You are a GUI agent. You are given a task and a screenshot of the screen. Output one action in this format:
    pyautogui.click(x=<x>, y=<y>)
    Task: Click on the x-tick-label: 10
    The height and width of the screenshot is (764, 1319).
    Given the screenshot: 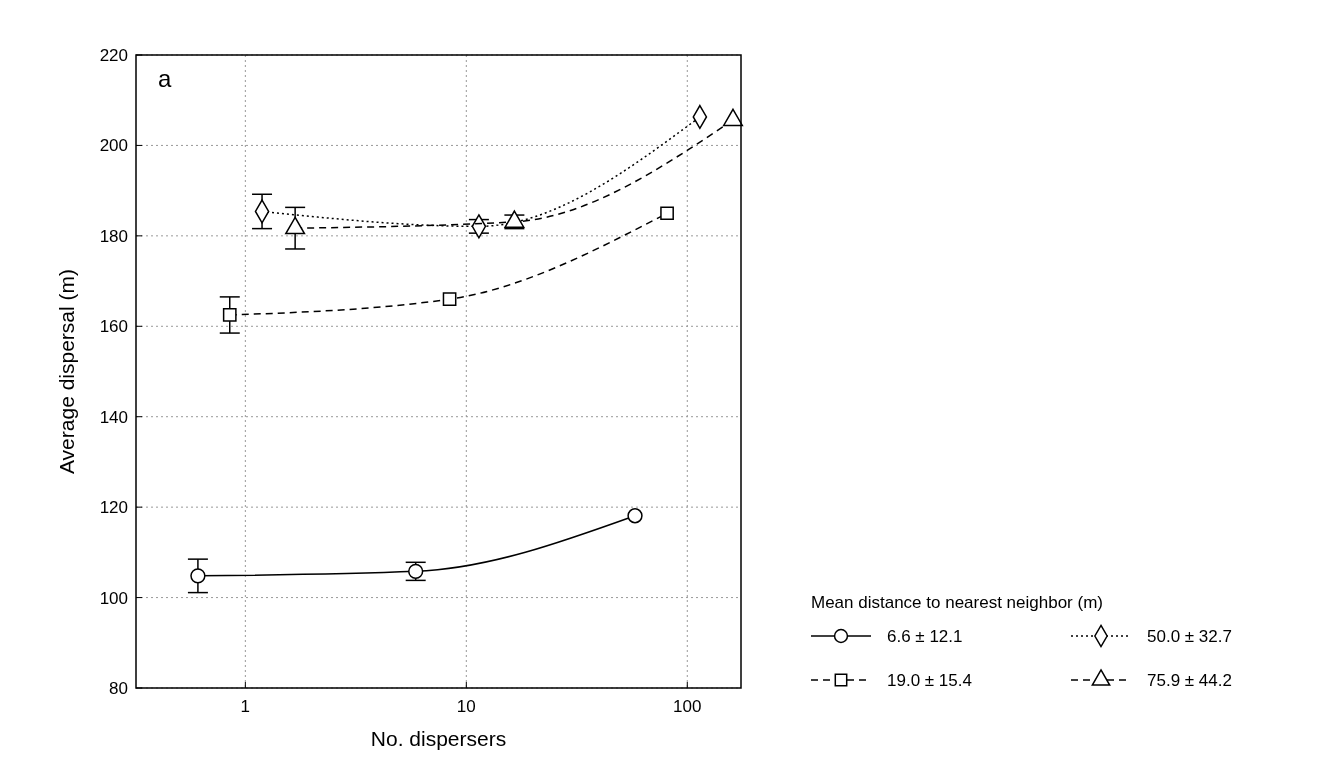 What is the action you would take?
    pyautogui.click(x=466, y=706)
    